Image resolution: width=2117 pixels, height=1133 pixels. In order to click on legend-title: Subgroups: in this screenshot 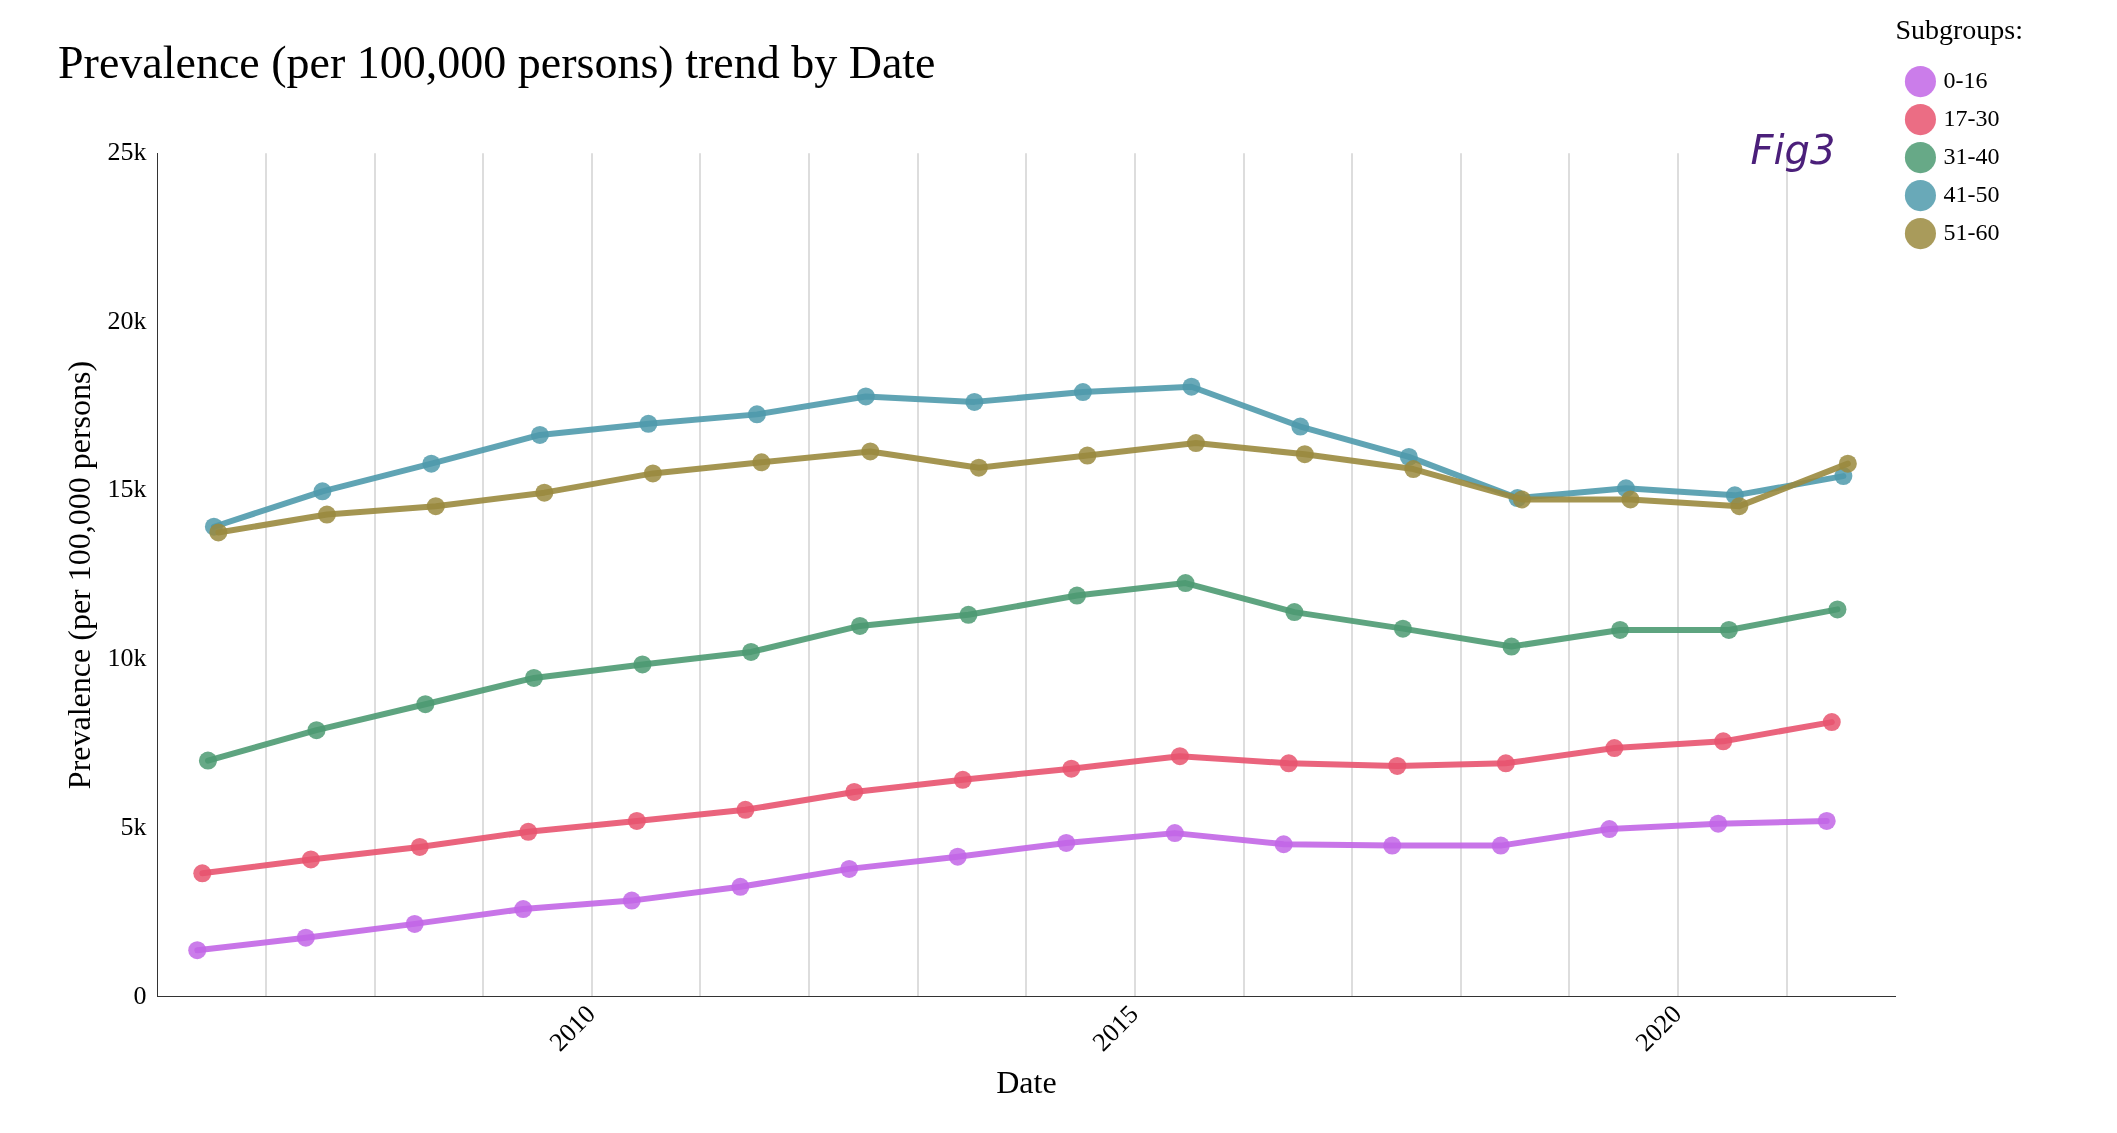, I will do `click(1959, 30)`.